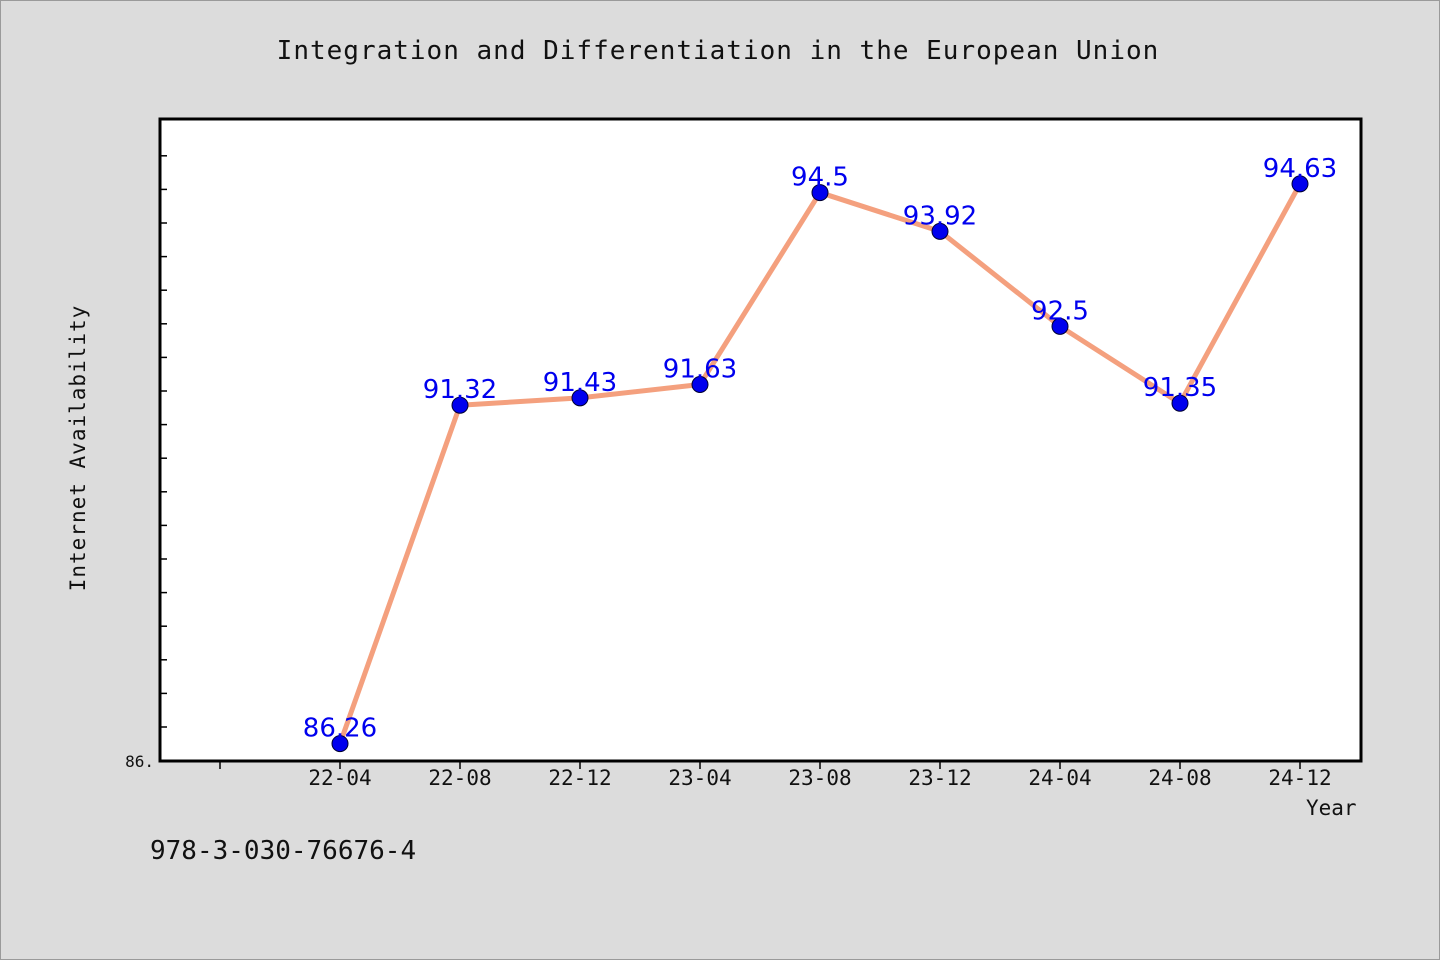 The height and width of the screenshot is (960, 1440). Describe the element at coordinates (459, 778) in the screenshot. I see `x-tick-label: 22-08` at that location.